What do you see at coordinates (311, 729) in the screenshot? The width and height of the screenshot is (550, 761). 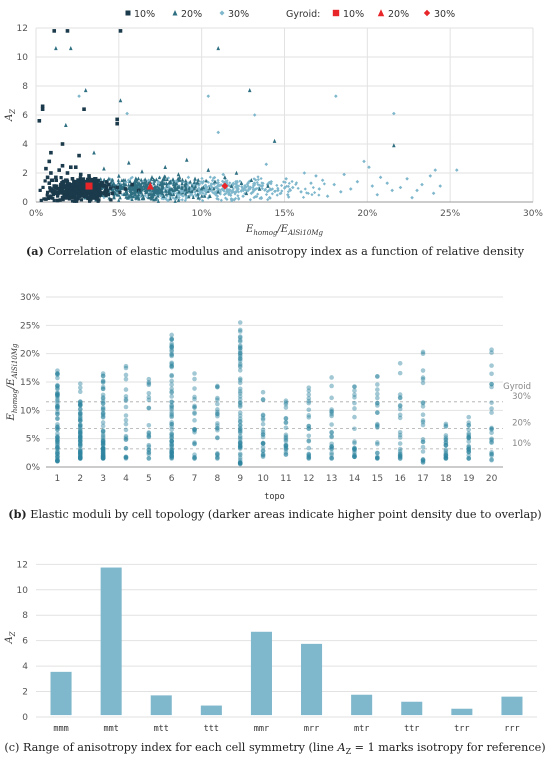 I see `x-tick-label: mrr` at bounding box center [311, 729].